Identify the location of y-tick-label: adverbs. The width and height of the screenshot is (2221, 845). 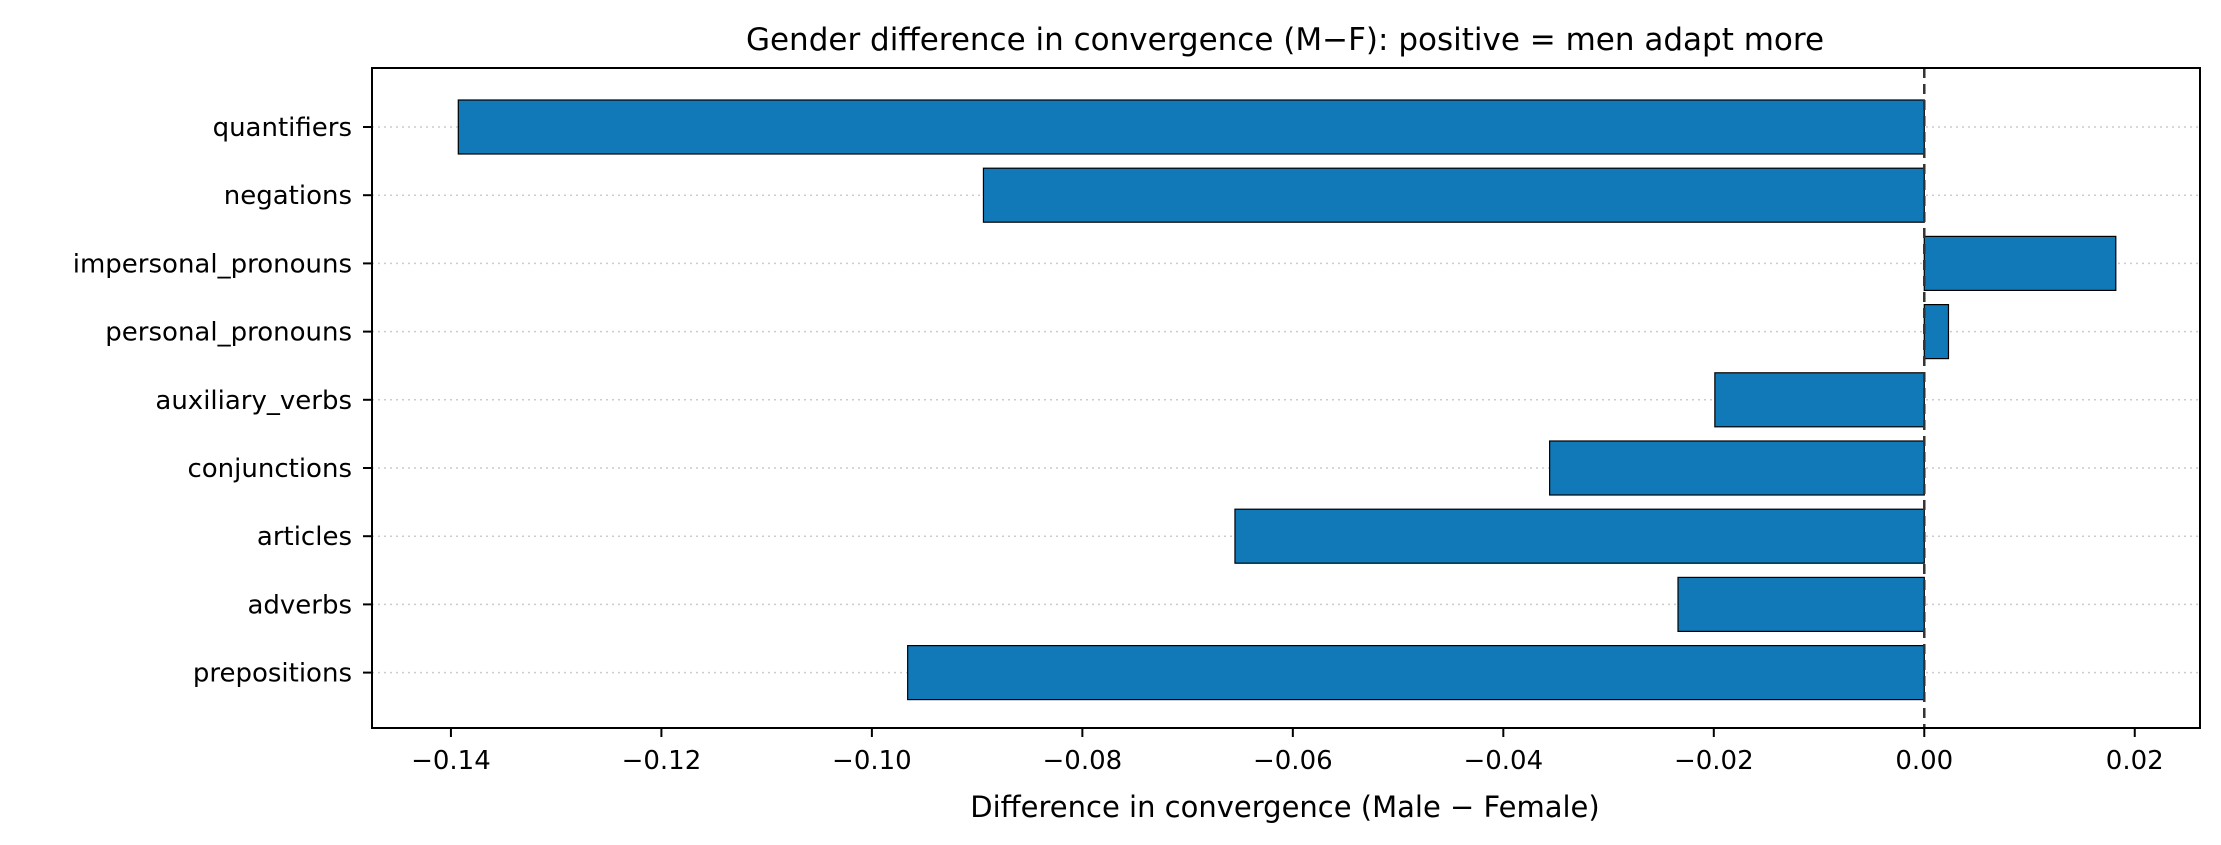
(299, 605).